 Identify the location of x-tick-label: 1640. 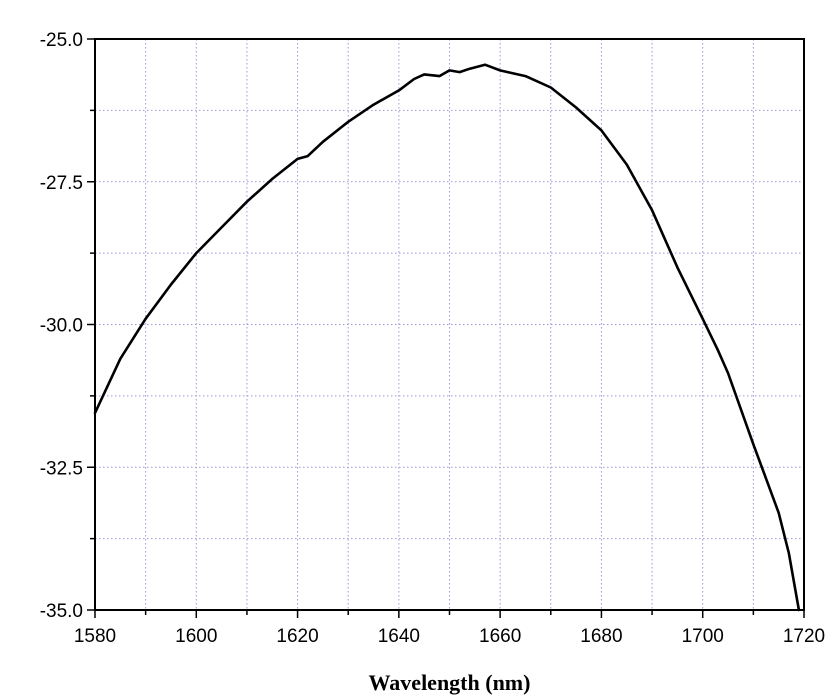
(399, 636).